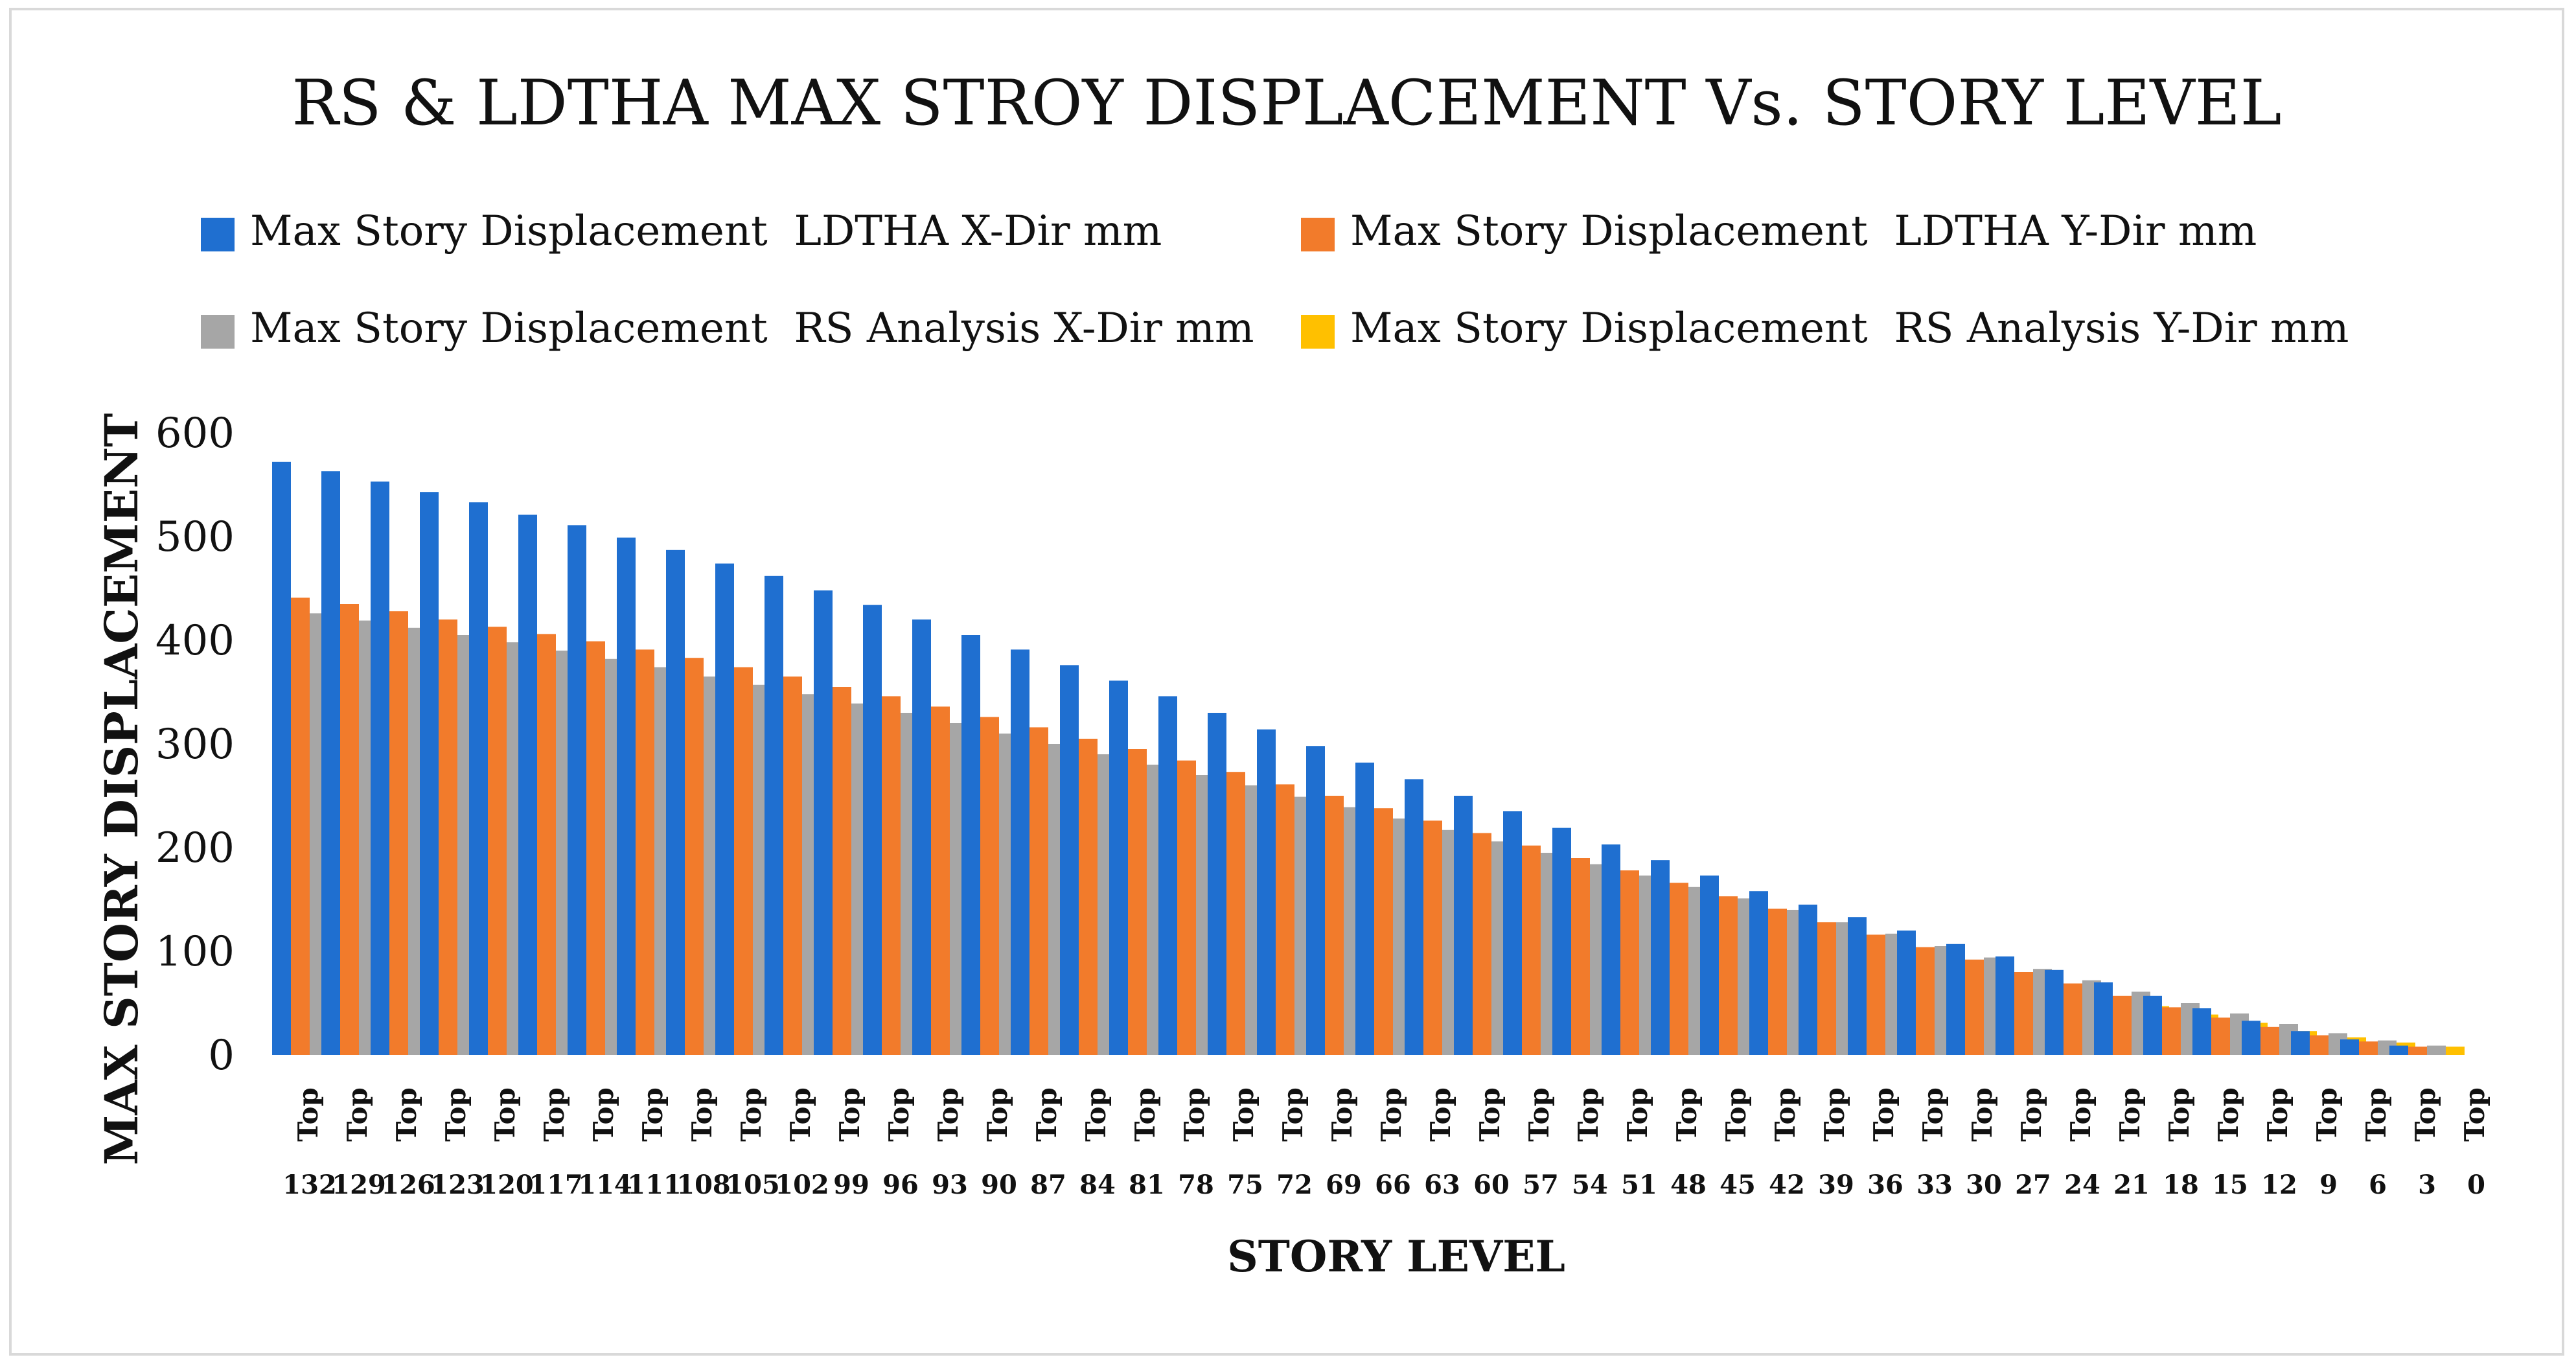  Describe the element at coordinates (1196, 1185) in the screenshot. I see `x-tick-number: 78` at that location.